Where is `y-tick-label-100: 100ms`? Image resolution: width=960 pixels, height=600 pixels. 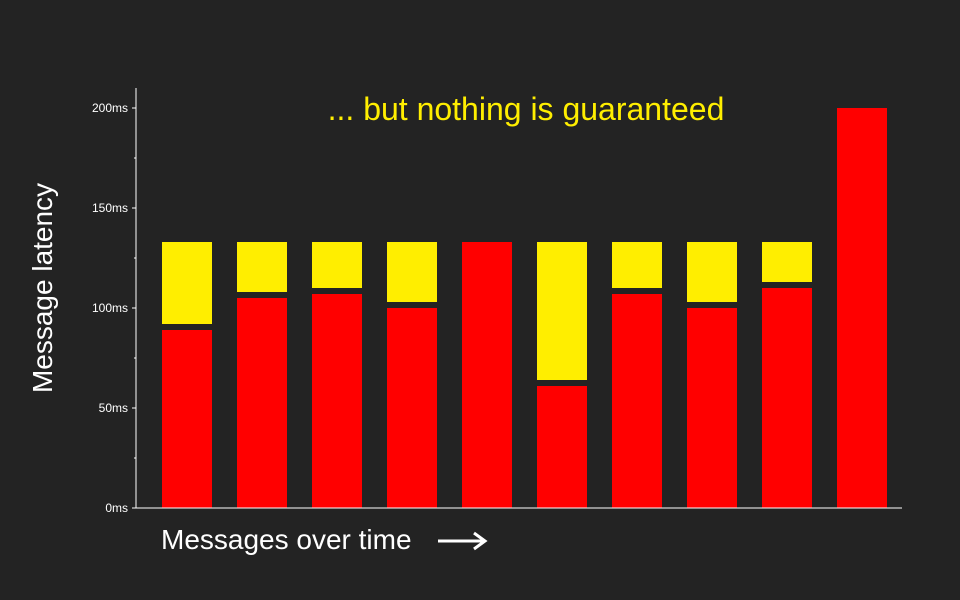
y-tick-label-100: 100ms is located at coordinates (110, 308).